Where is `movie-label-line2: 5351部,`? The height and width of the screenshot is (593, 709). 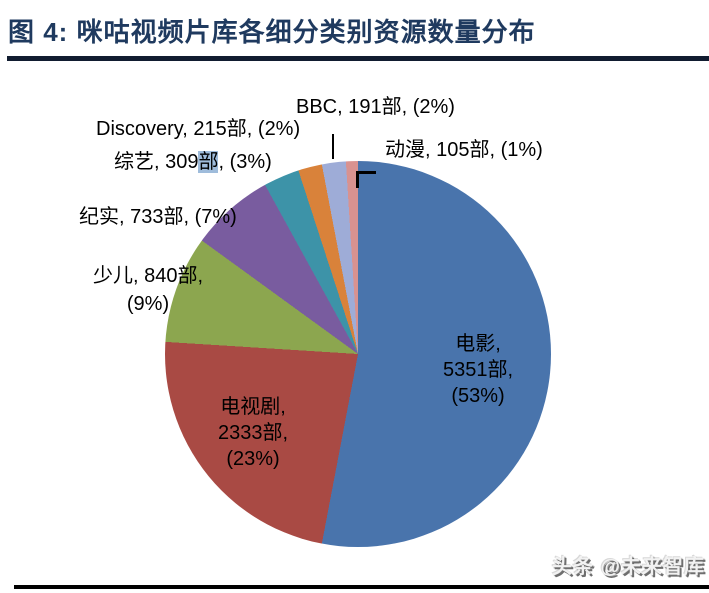
movie-label-line2: 5351部, is located at coordinates (478, 370).